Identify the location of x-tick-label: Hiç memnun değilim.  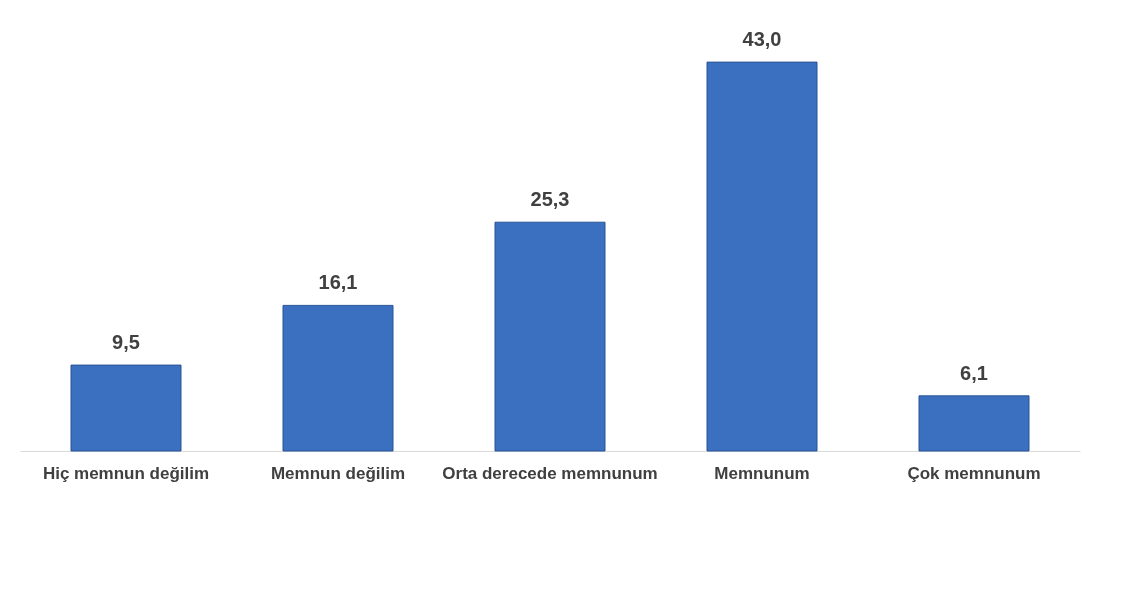
(126, 473).